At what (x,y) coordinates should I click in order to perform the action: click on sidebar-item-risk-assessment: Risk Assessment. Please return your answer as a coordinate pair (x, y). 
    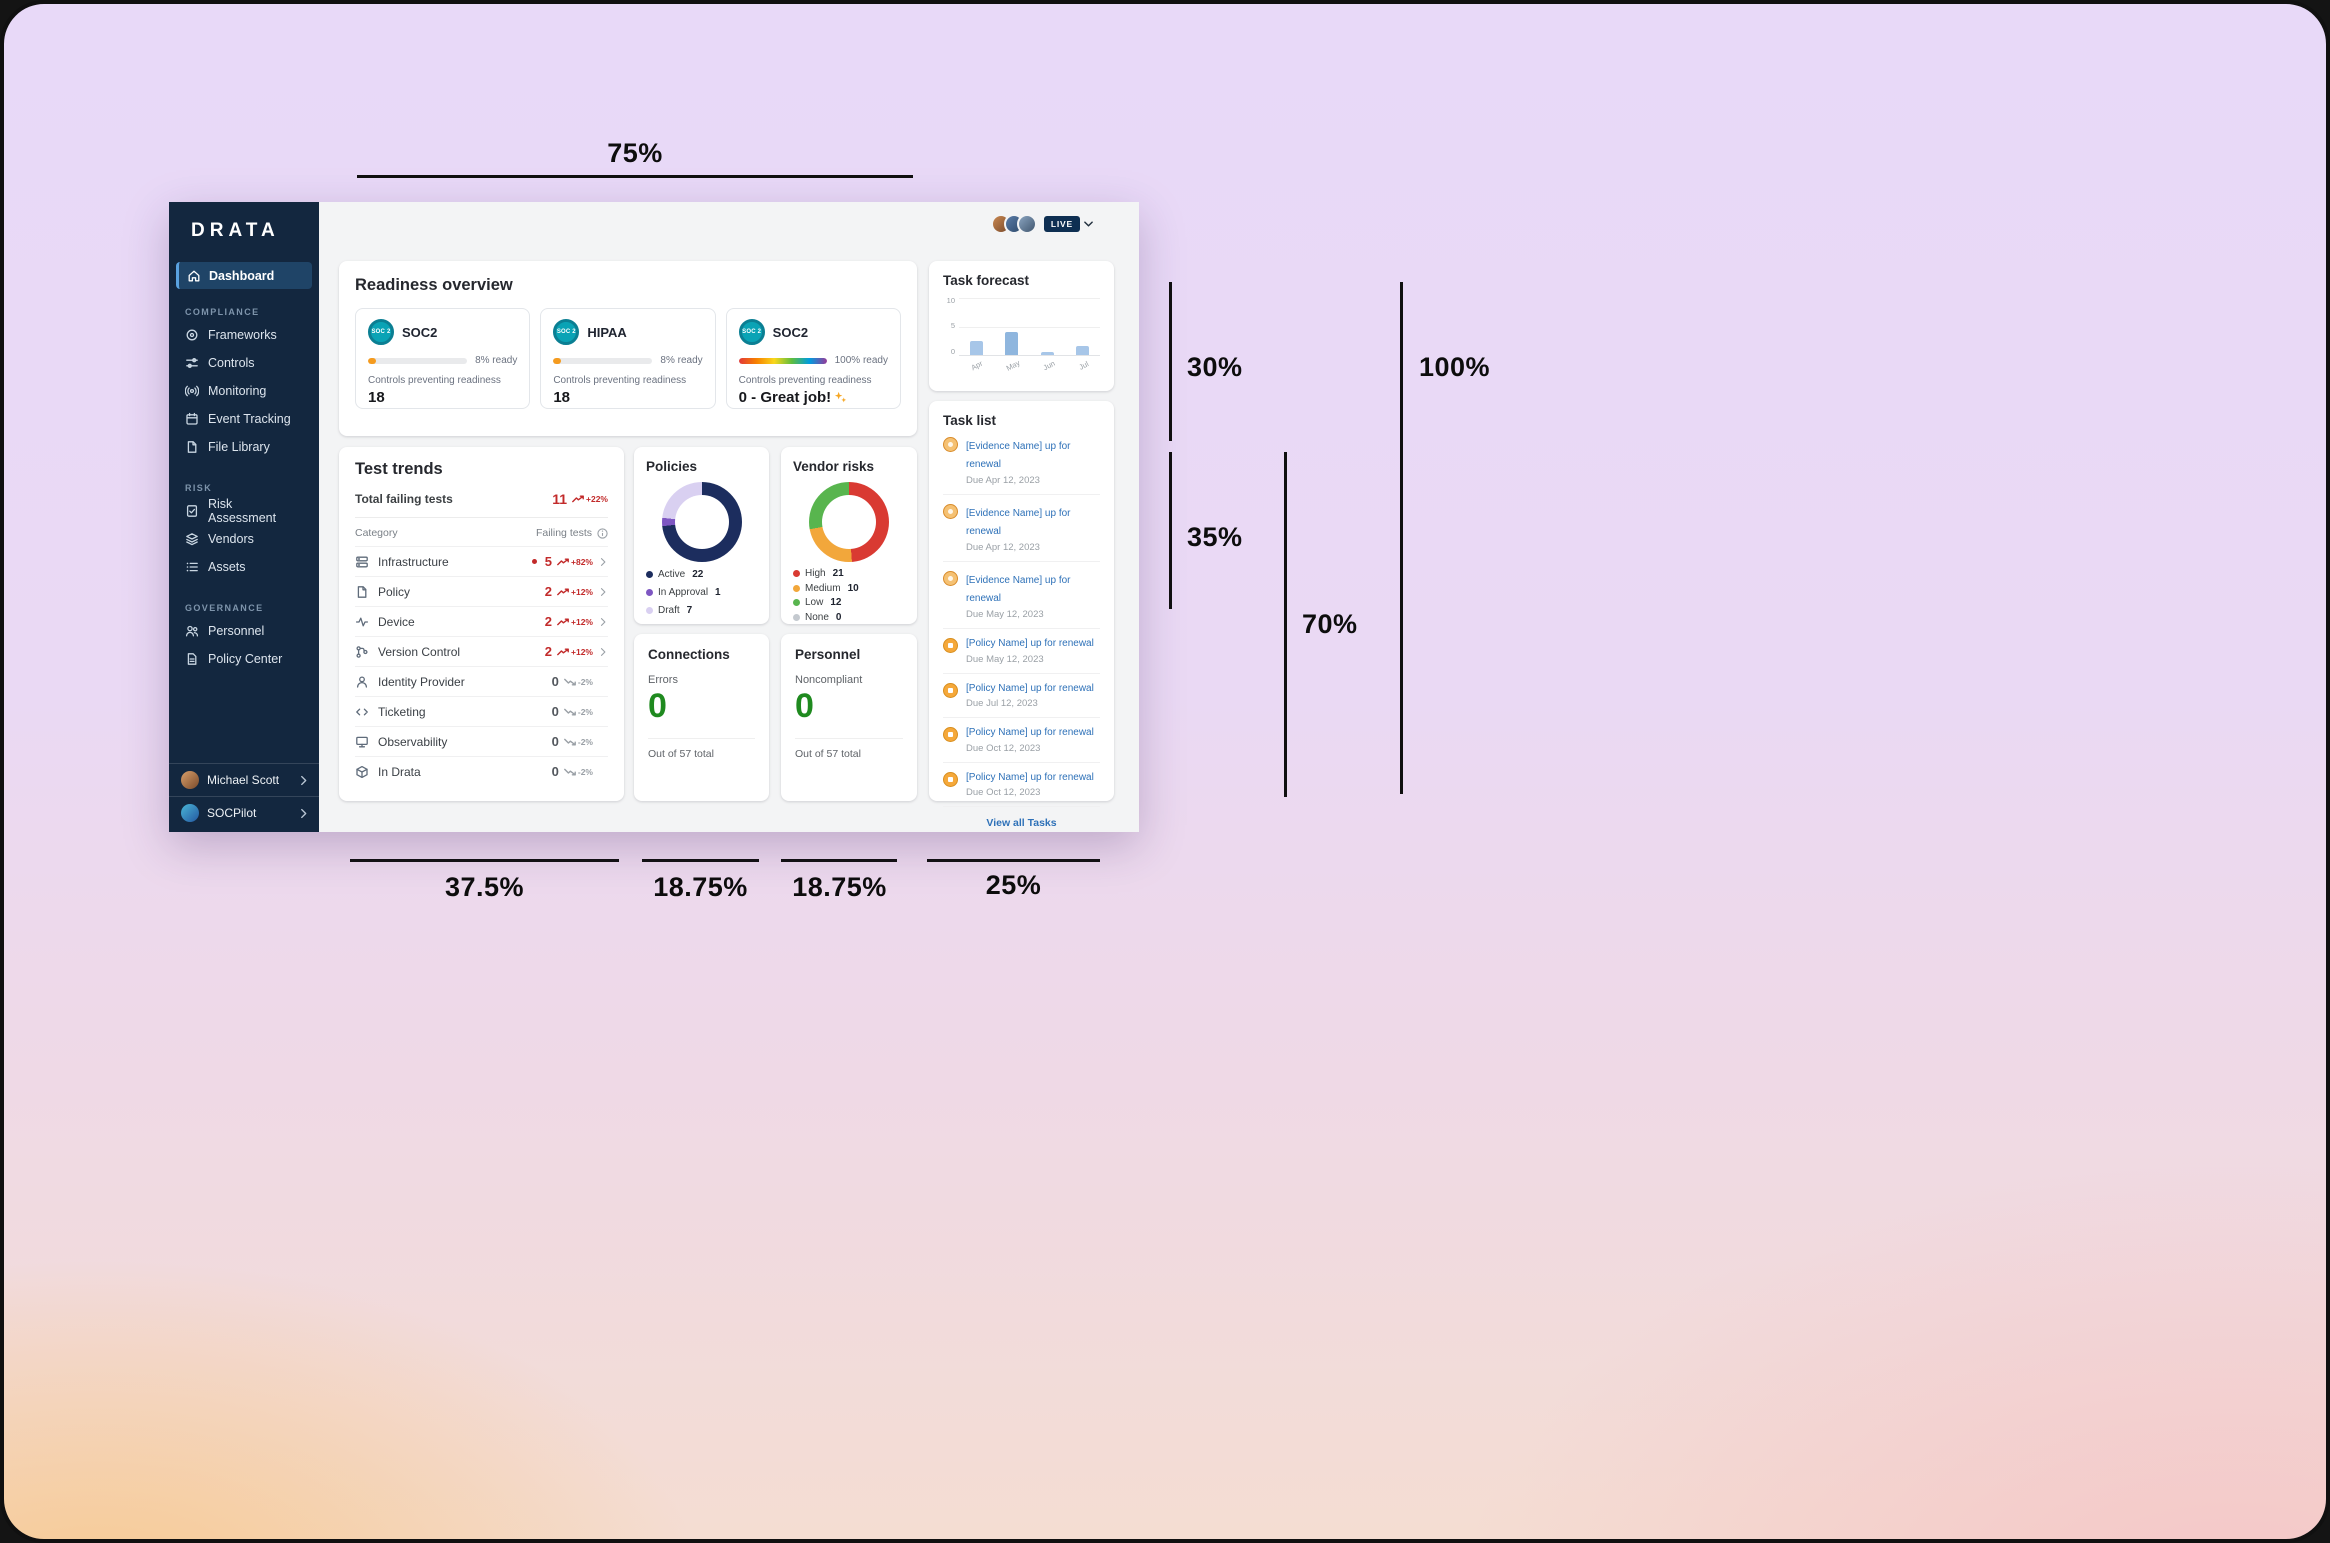
    Looking at the image, I should click on (244, 511).